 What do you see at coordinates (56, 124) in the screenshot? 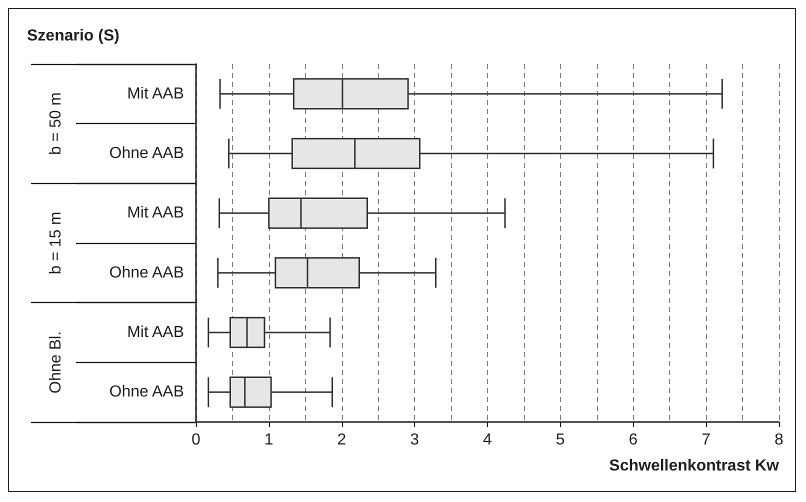
I see `text: b = 50 m` at bounding box center [56, 124].